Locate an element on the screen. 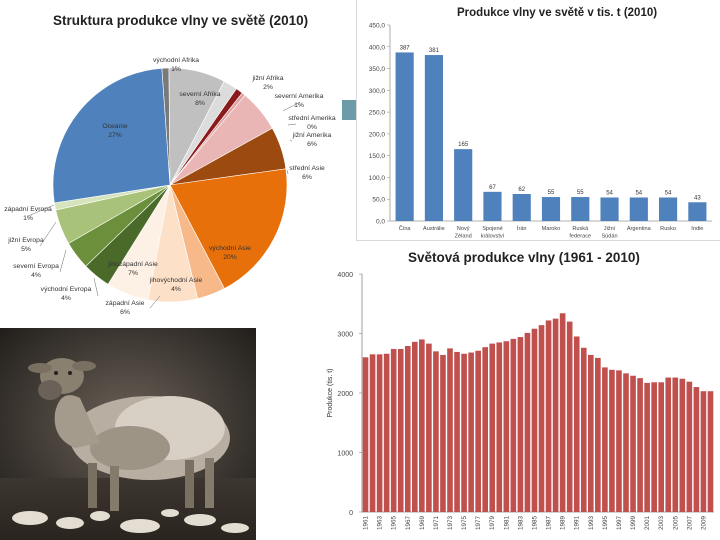  history-x-tick-label: 2003 is located at coordinates (661, 523).